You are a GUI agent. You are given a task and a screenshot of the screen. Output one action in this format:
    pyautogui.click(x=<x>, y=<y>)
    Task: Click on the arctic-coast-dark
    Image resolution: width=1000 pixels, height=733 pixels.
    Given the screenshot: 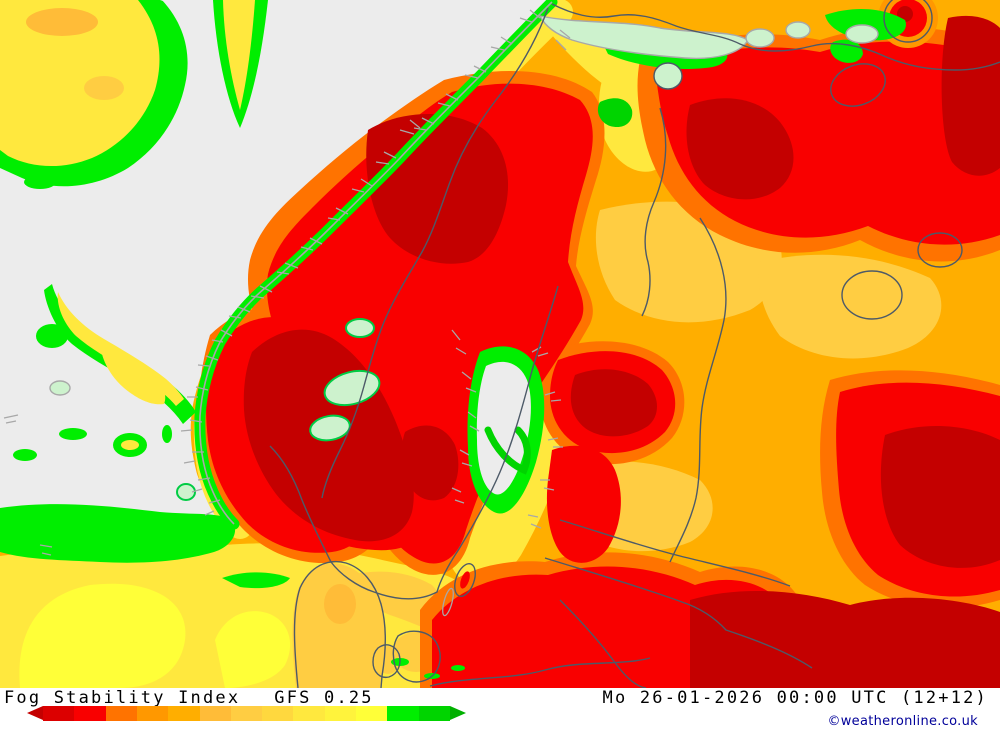 What is the action you would take?
    pyautogui.click(x=775, y=37)
    